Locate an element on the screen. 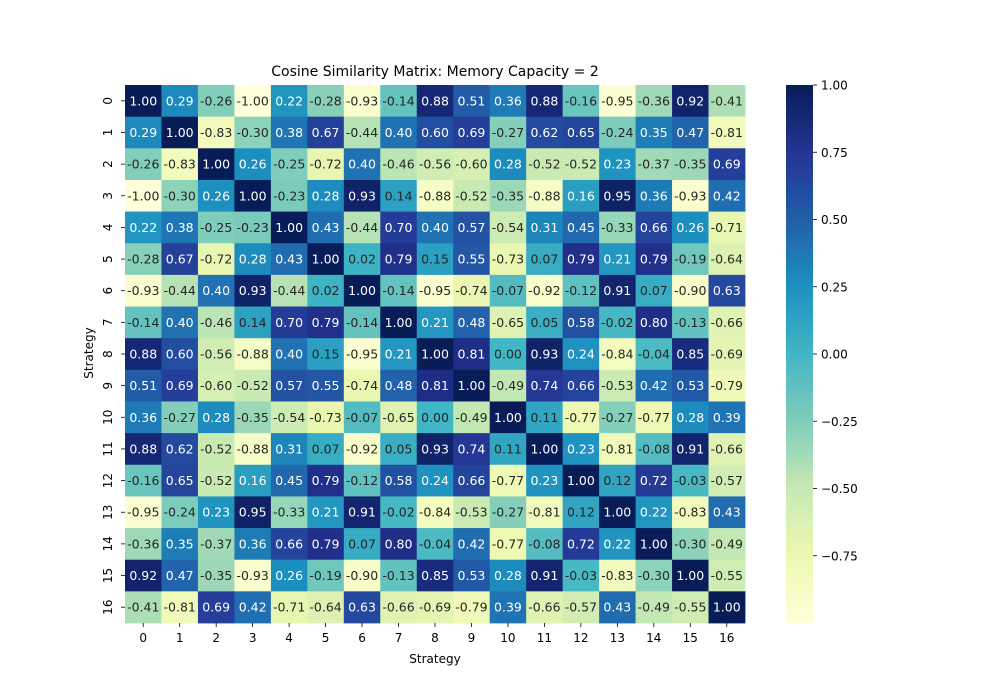 Image resolution: width=1000 pixels, height=700 pixels. cell-value-label: -0.92 is located at coordinates (362, 448).